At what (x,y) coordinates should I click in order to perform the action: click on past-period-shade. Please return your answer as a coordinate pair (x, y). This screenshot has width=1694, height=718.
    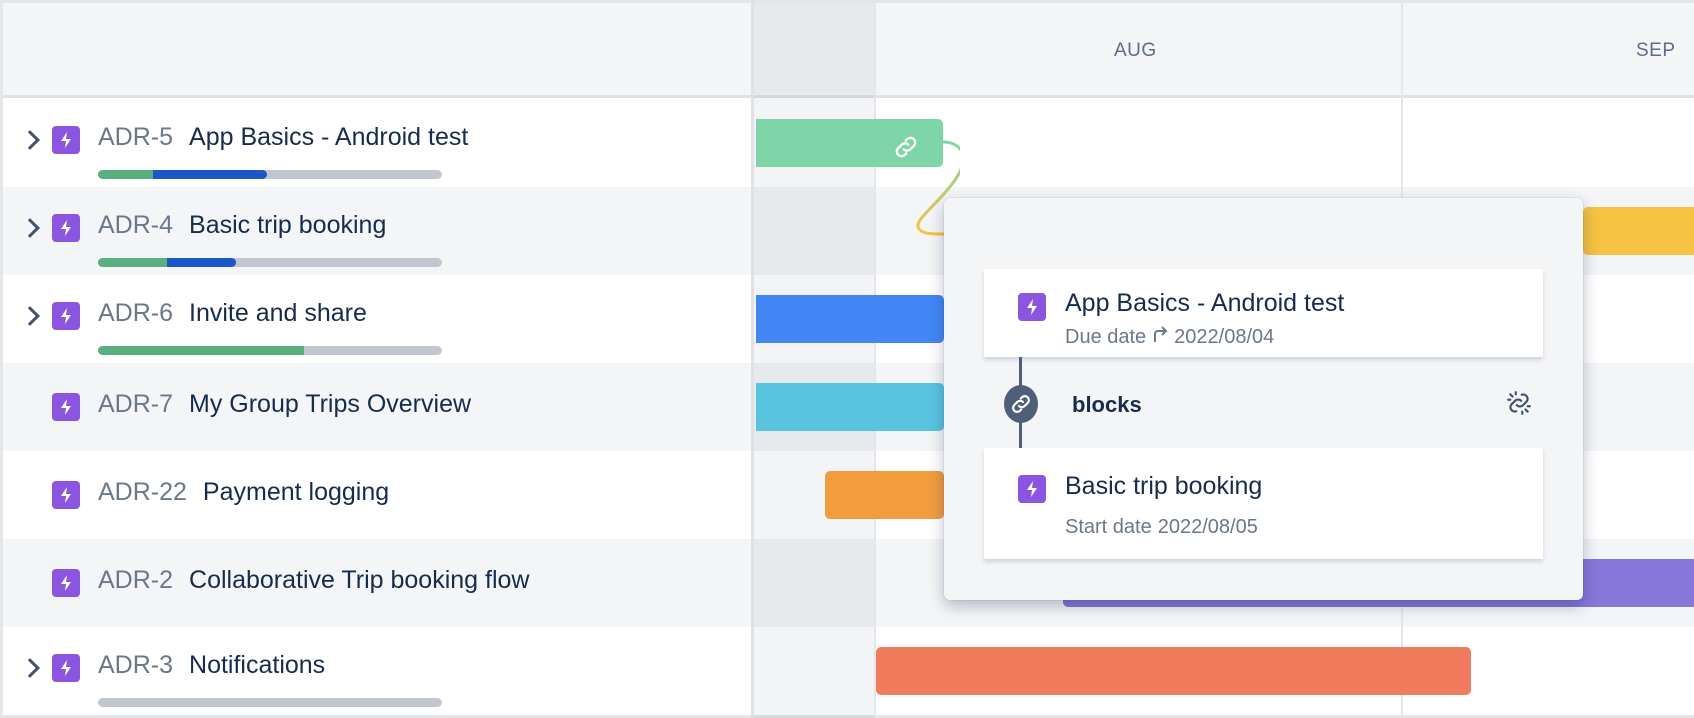
    Looking at the image, I should click on (814, 360).